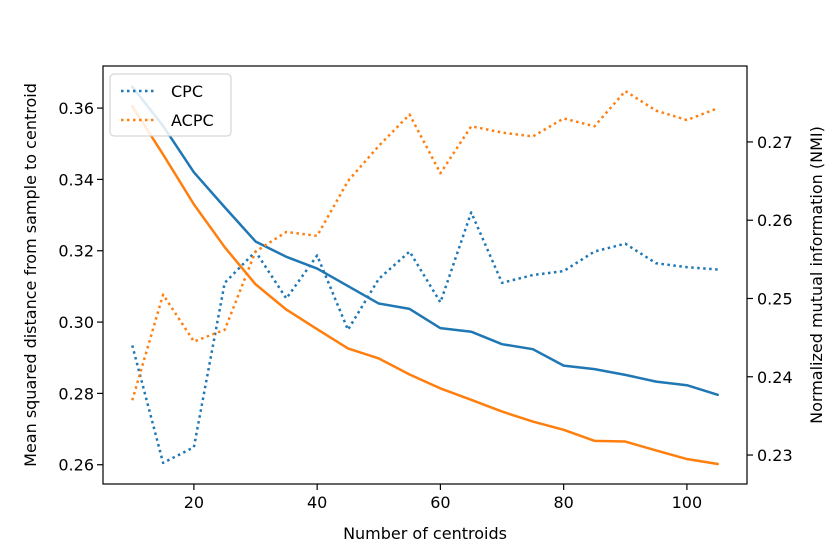  What do you see at coordinates (563, 502) in the screenshot?
I see `x-tick-label: 80` at bounding box center [563, 502].